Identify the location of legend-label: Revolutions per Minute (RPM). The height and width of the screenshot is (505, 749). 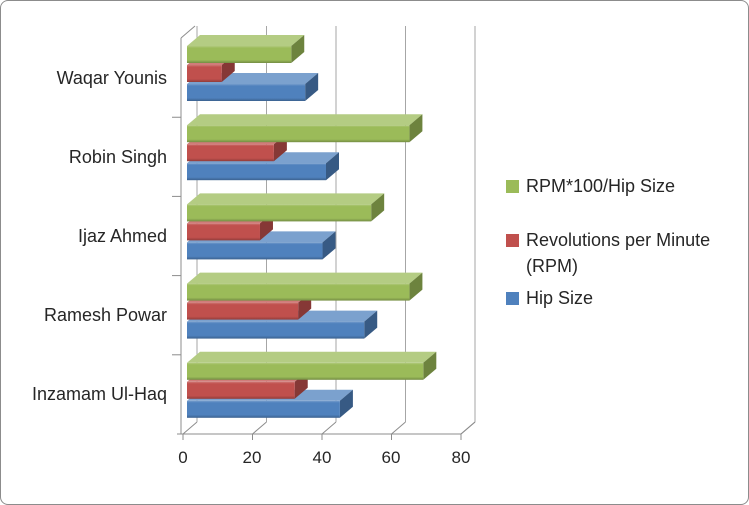
(618, 253).